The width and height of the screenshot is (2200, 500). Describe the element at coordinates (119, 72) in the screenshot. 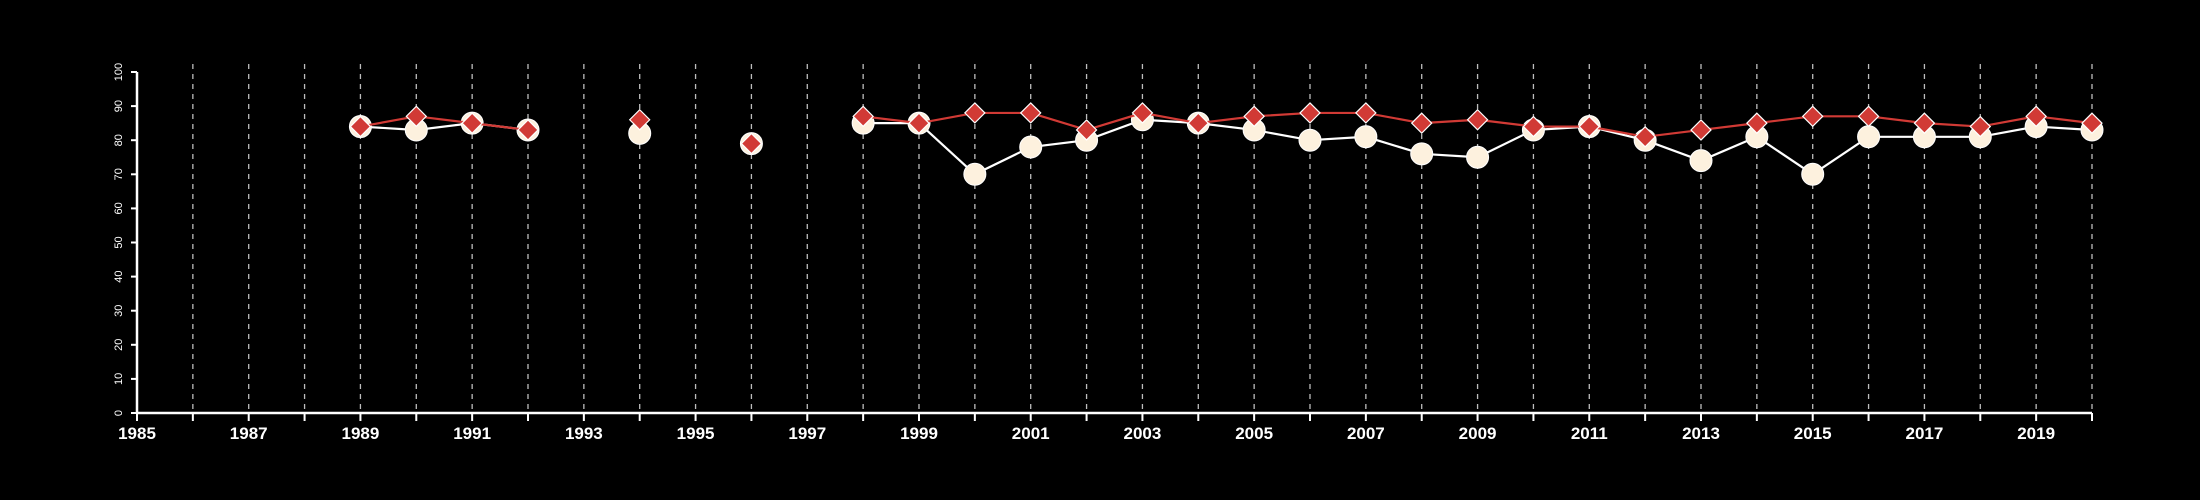

I see `y-tick-label: 100` at that location.